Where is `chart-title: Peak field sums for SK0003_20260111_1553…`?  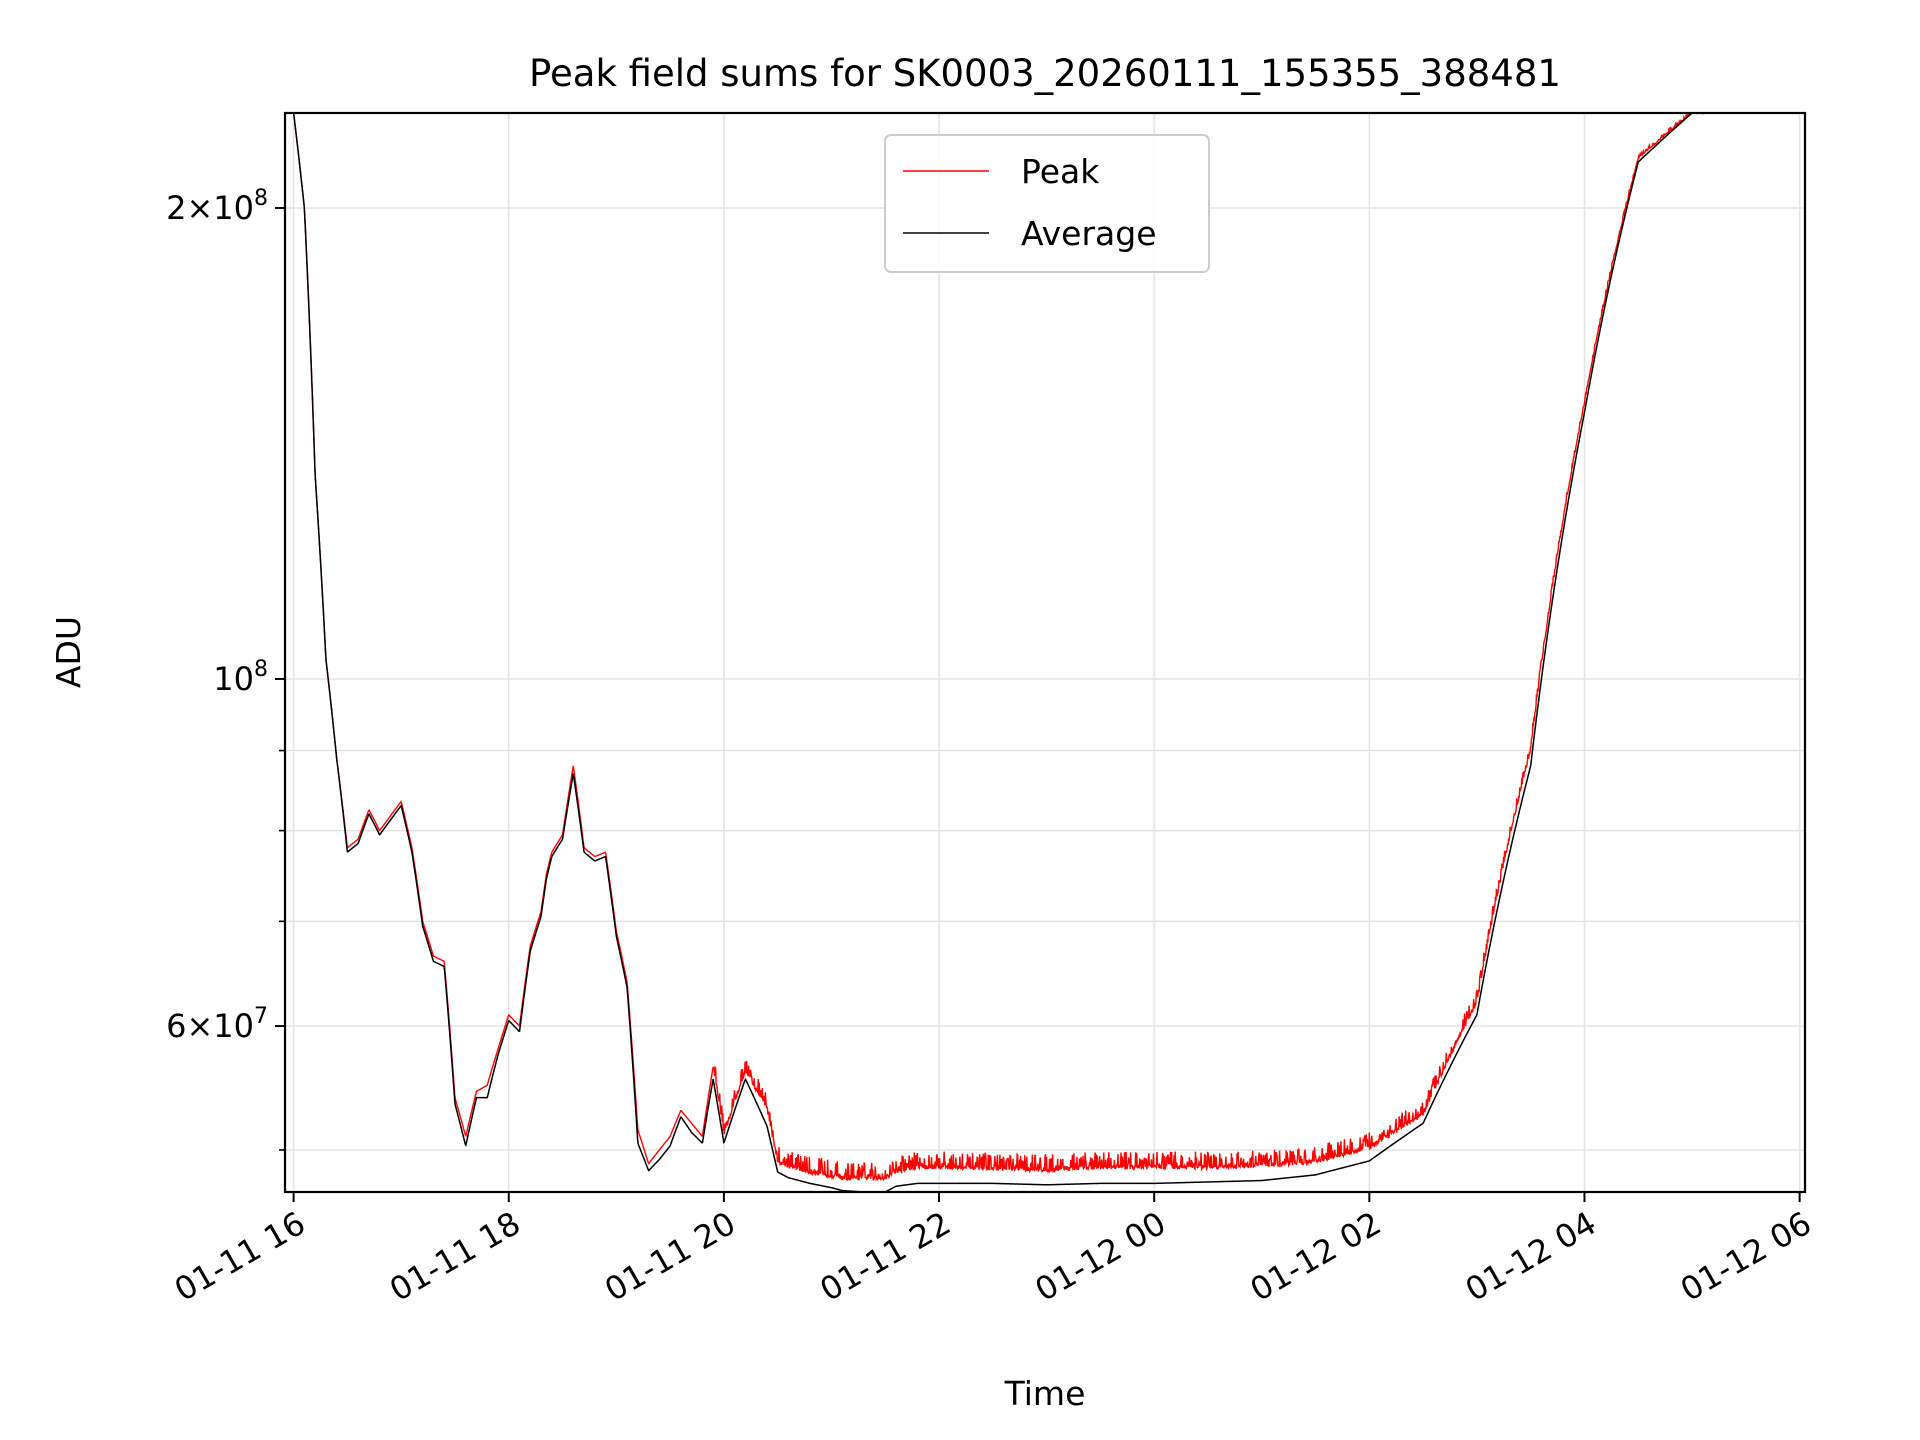 chart-title: Peak field sums for SK0003_20260111_1553… is located at coordinates (1045, 73).